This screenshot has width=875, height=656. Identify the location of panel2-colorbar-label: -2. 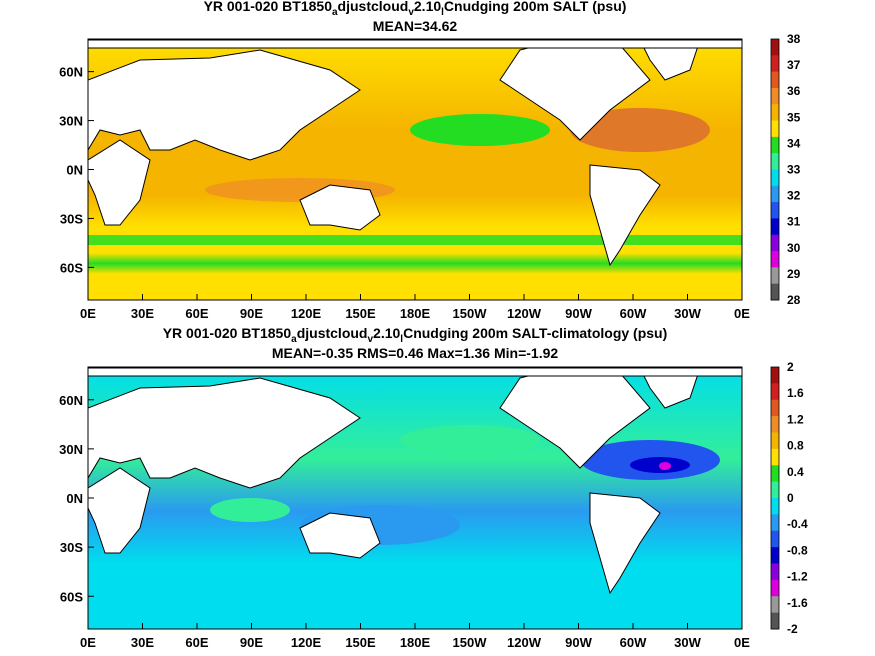
(792, 629).